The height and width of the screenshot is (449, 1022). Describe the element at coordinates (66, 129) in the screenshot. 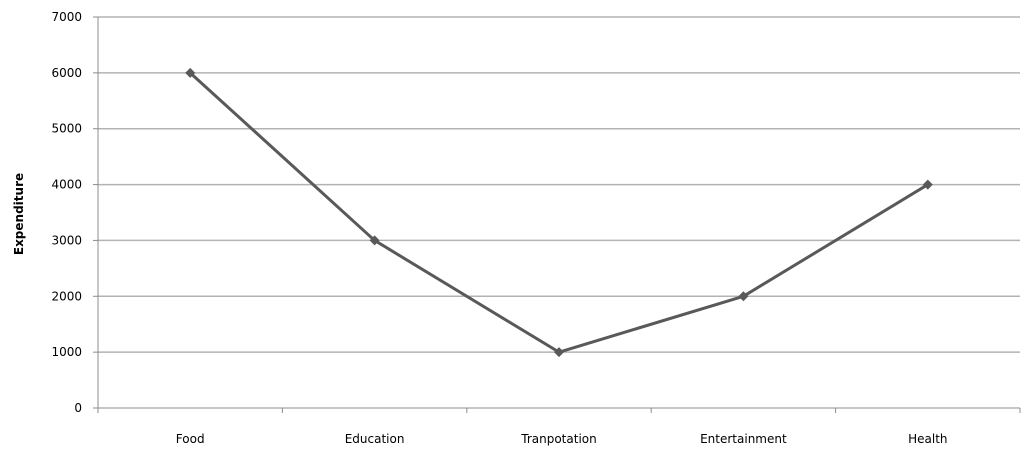

I see `y-tick-label: 5000` at that location.